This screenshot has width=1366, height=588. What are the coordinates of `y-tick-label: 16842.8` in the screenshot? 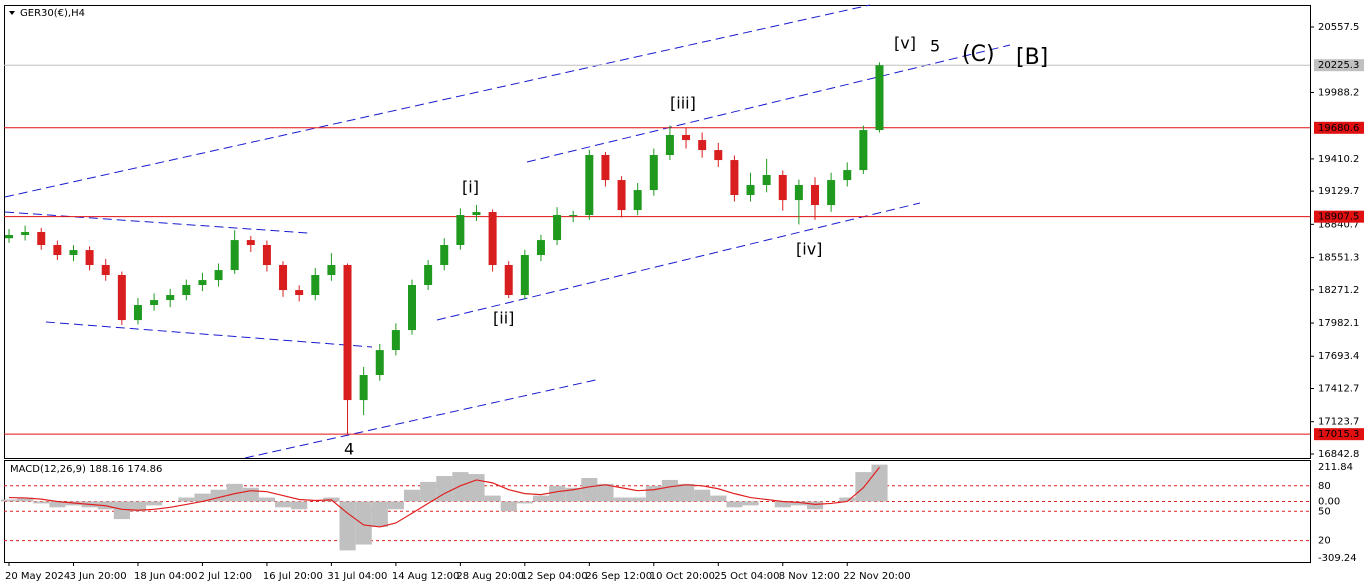 It's located at (1338, 454).